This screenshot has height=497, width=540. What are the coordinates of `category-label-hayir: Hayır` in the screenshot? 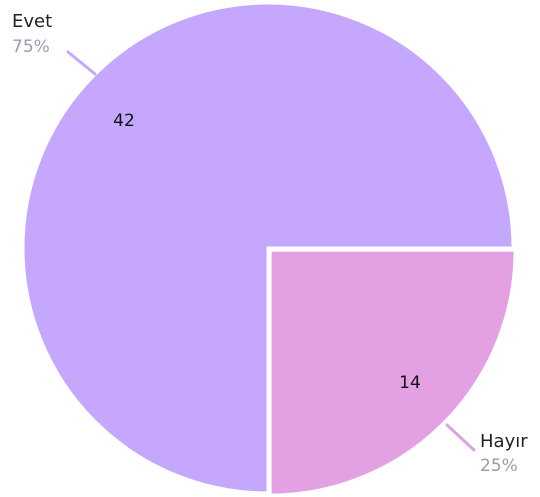 It's located at (504, 441).